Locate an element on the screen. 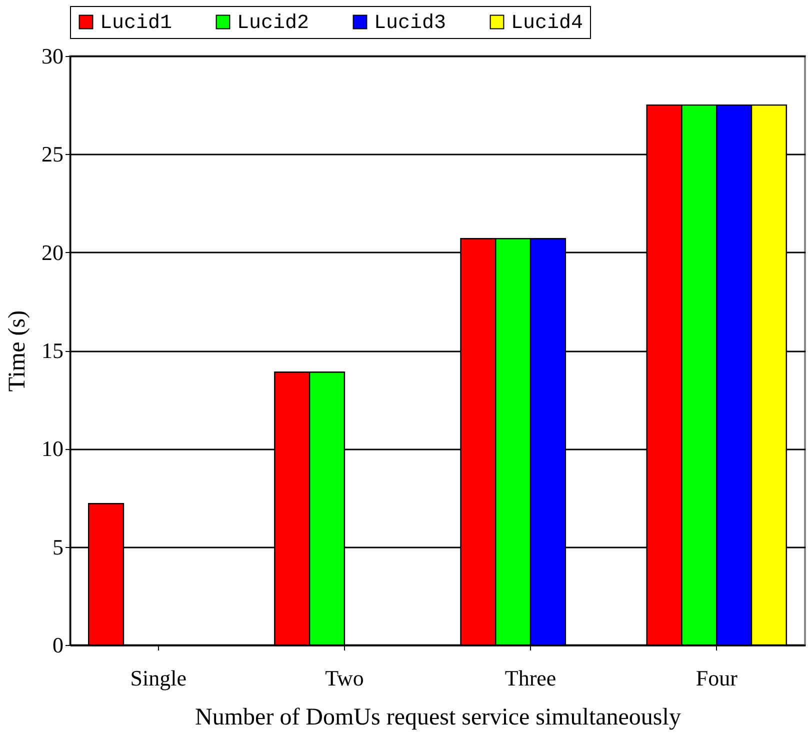 Image resolution: width=810 pixels, height=734 pixels. x-tick-label: Four is located at coordinates (717, 678).